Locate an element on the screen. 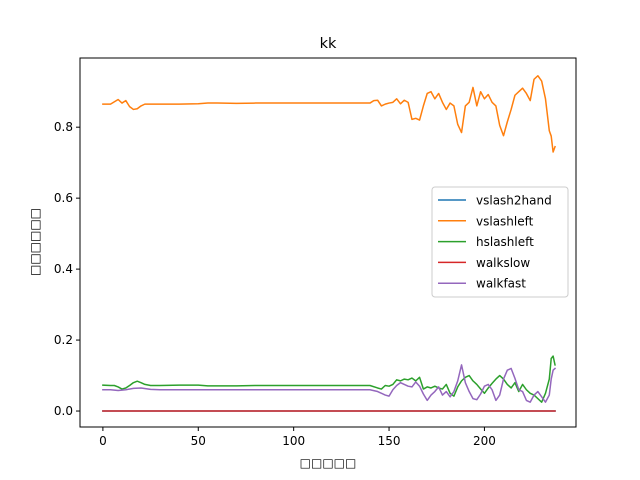 This screenshot has height=480, width=640. series-line-walkfast is located at coordinates (329, 383).